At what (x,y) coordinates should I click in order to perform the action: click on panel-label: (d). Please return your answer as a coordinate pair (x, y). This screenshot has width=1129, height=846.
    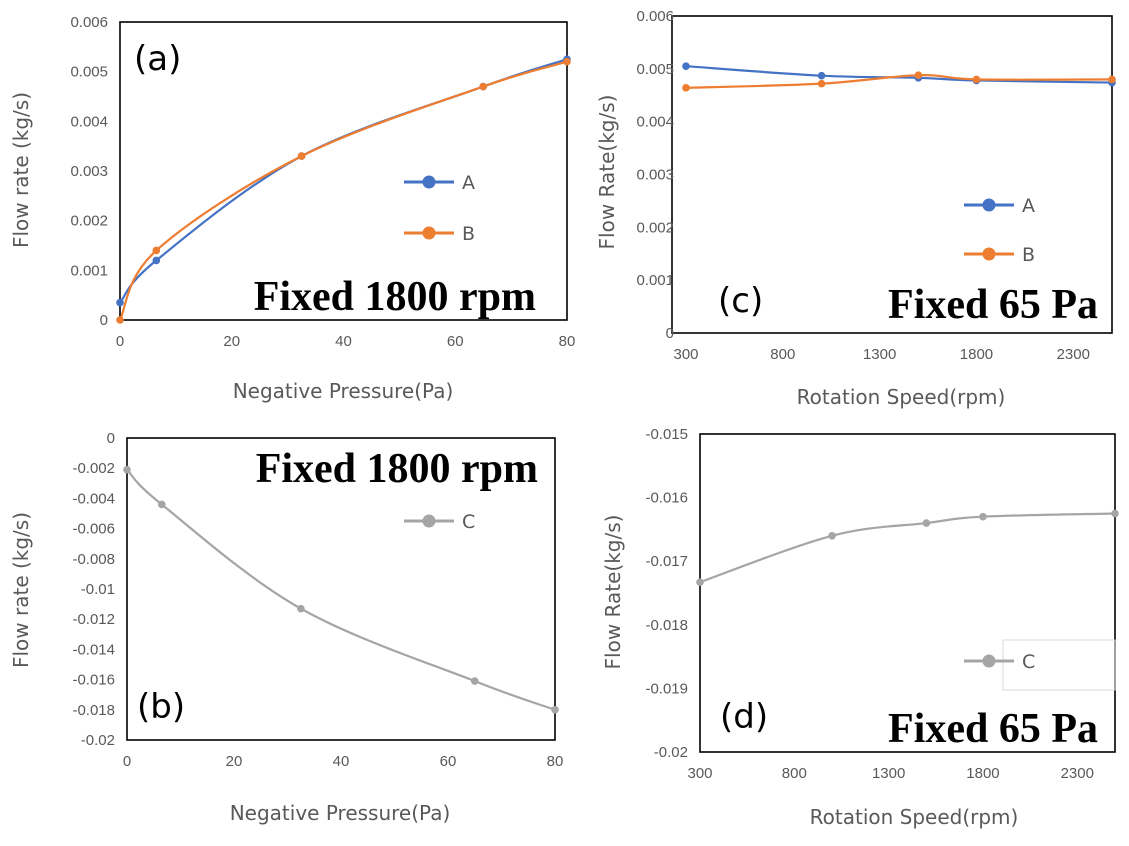
    Looking at the image, I should click on (744, 717).